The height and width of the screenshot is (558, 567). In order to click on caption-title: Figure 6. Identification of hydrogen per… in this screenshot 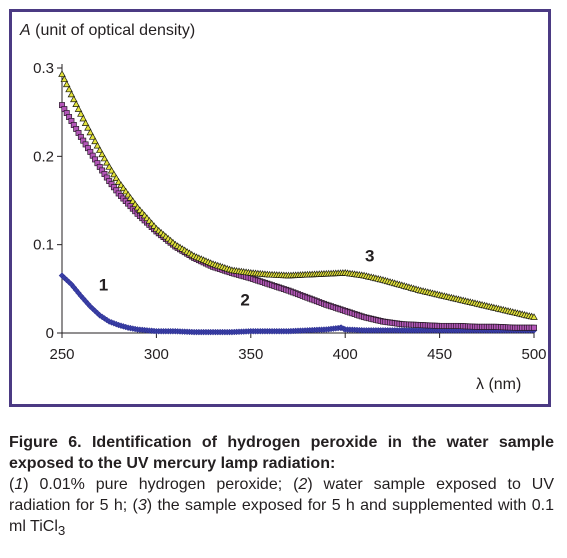, I will do `click(281, 453)`.